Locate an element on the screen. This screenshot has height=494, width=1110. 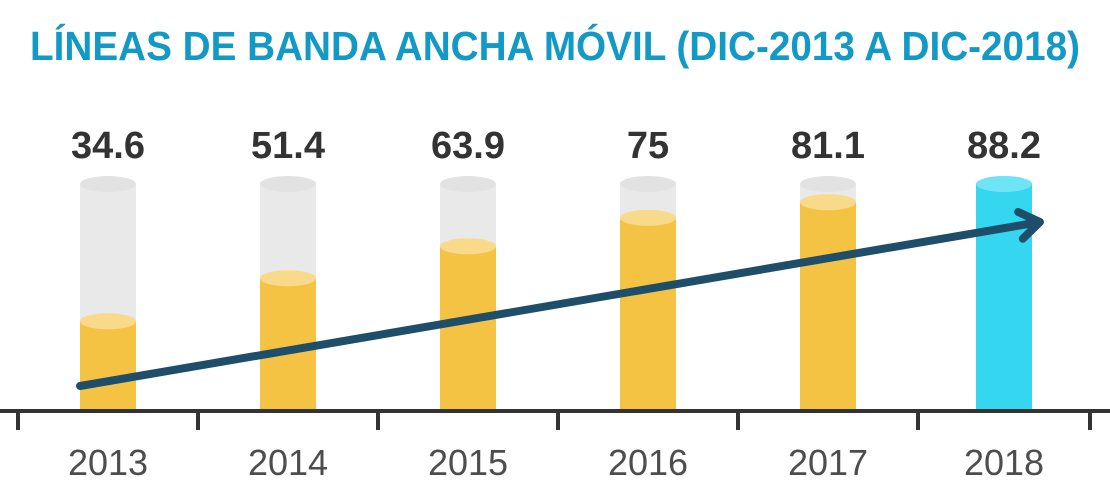
x-tick-label-2015: 2015 is located at coordinates (468, 462).